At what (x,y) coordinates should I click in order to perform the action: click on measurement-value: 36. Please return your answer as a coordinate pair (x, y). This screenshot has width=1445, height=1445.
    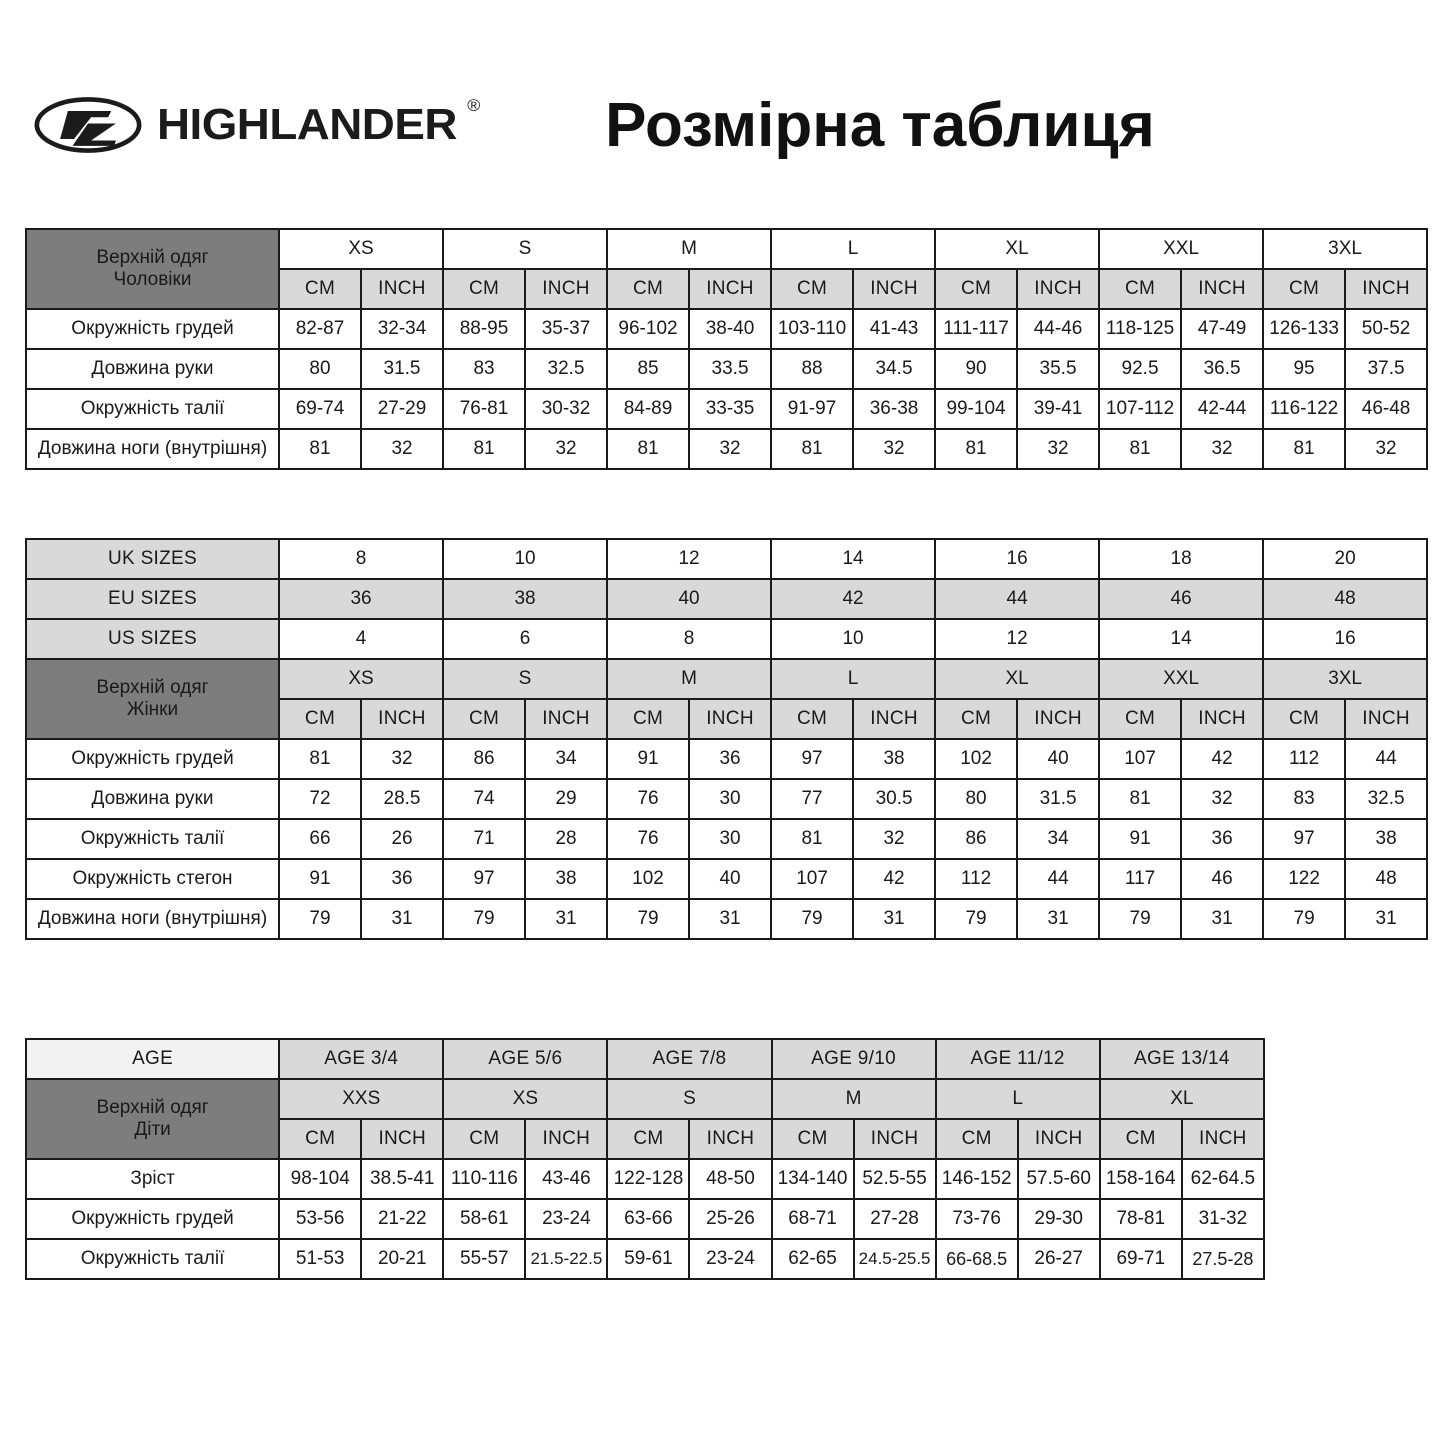
    Looking at the image, I should click on (402, 879).